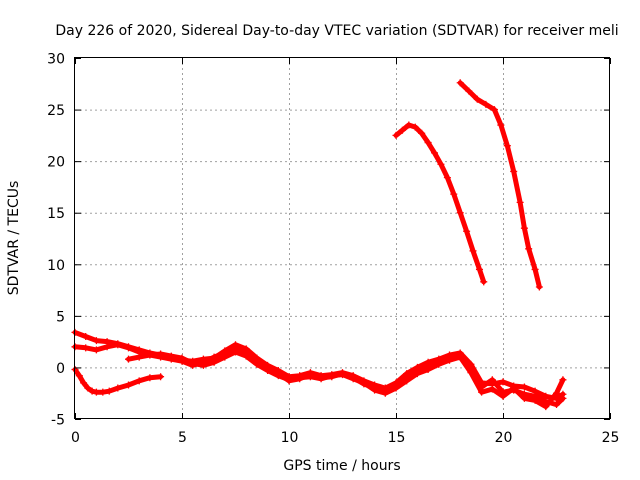  I want to click on y-tick-label: 15, so click(56, 214).